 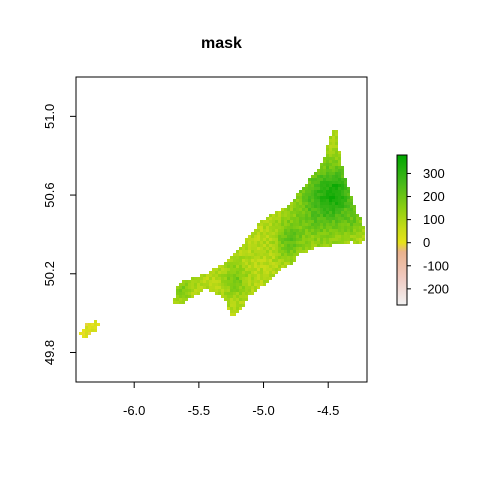 What do you see at coordinates (49, 194) in the screenshot?
I see `y-tick-label: 50.6` at bounding box center [49, 194].